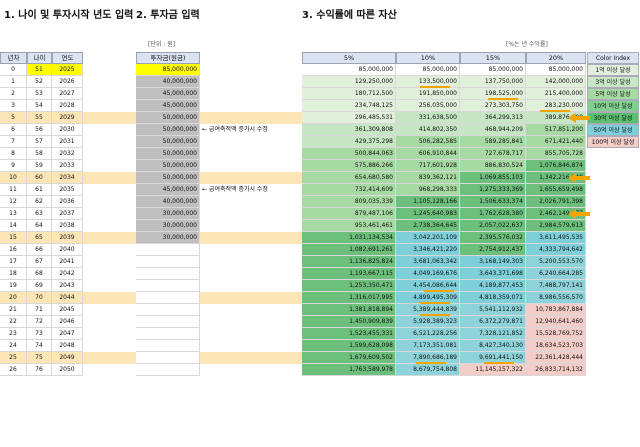  I want to click on cell-age: 67, so click(39, 262).